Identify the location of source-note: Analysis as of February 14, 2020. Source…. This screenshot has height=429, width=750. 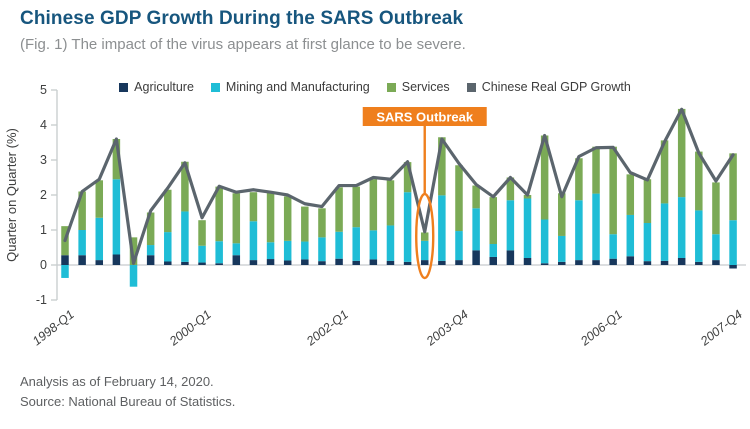
(127, 392).